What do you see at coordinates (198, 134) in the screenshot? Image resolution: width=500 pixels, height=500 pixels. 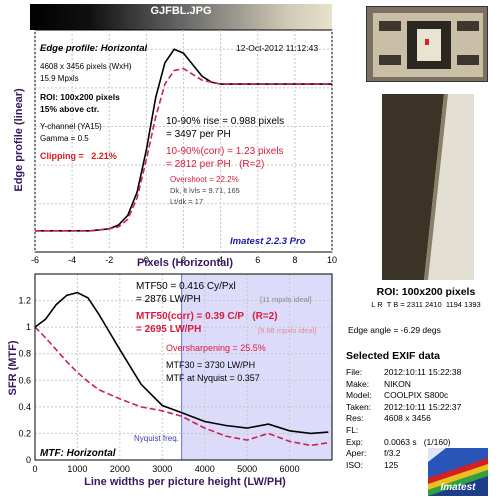 I see `rise-per-ph-line: = 3497 per PH` at bounding box center [198, 134].